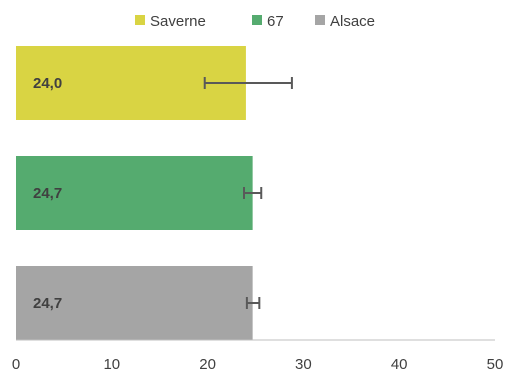 The width and height of the screenshot is (513, 378). I want to click on bar-value-label-2: 24,7, so click(47, 303).